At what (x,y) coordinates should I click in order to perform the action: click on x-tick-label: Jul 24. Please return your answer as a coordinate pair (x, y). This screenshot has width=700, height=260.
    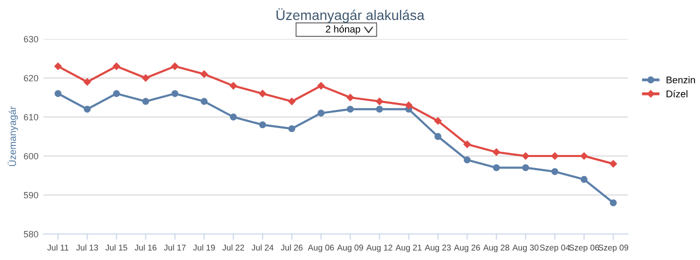
    Looking at the image, I should click on (263, 247).